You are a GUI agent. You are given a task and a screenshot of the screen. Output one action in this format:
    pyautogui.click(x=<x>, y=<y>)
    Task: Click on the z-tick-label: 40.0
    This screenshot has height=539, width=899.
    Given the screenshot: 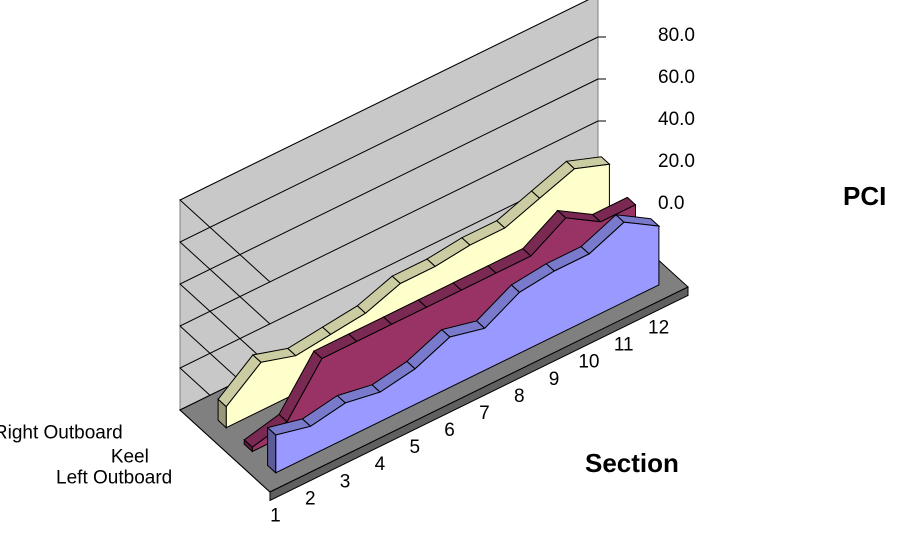 What is the action you would take?
    pyautogui.click(x=676, y=119)
    